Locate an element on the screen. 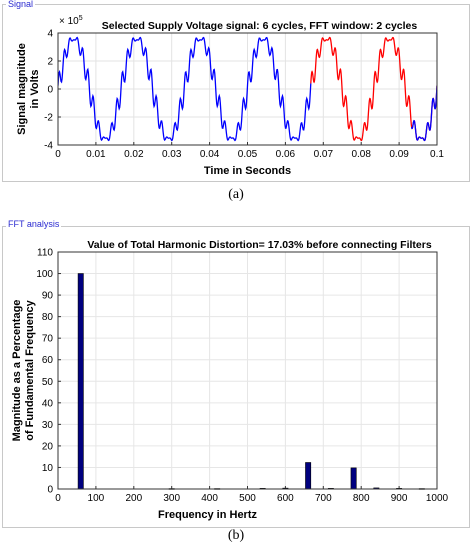  y-tick-label: 2 is located at coordinates (50, 62).